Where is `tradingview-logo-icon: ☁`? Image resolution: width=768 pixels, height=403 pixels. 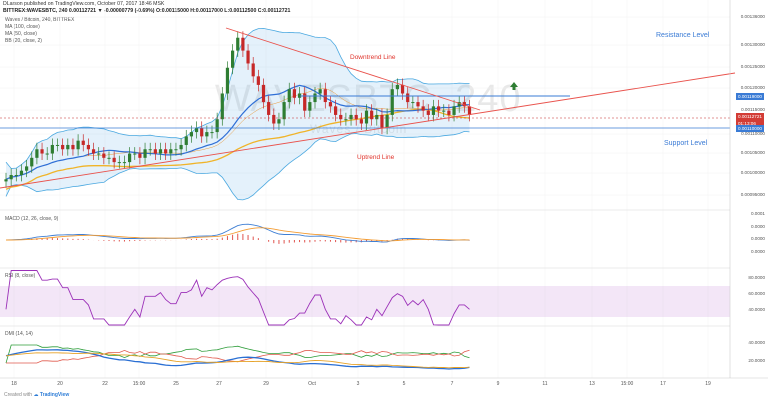
tradingview-logo-icon: ☁ is located at coordinates (36, 395).